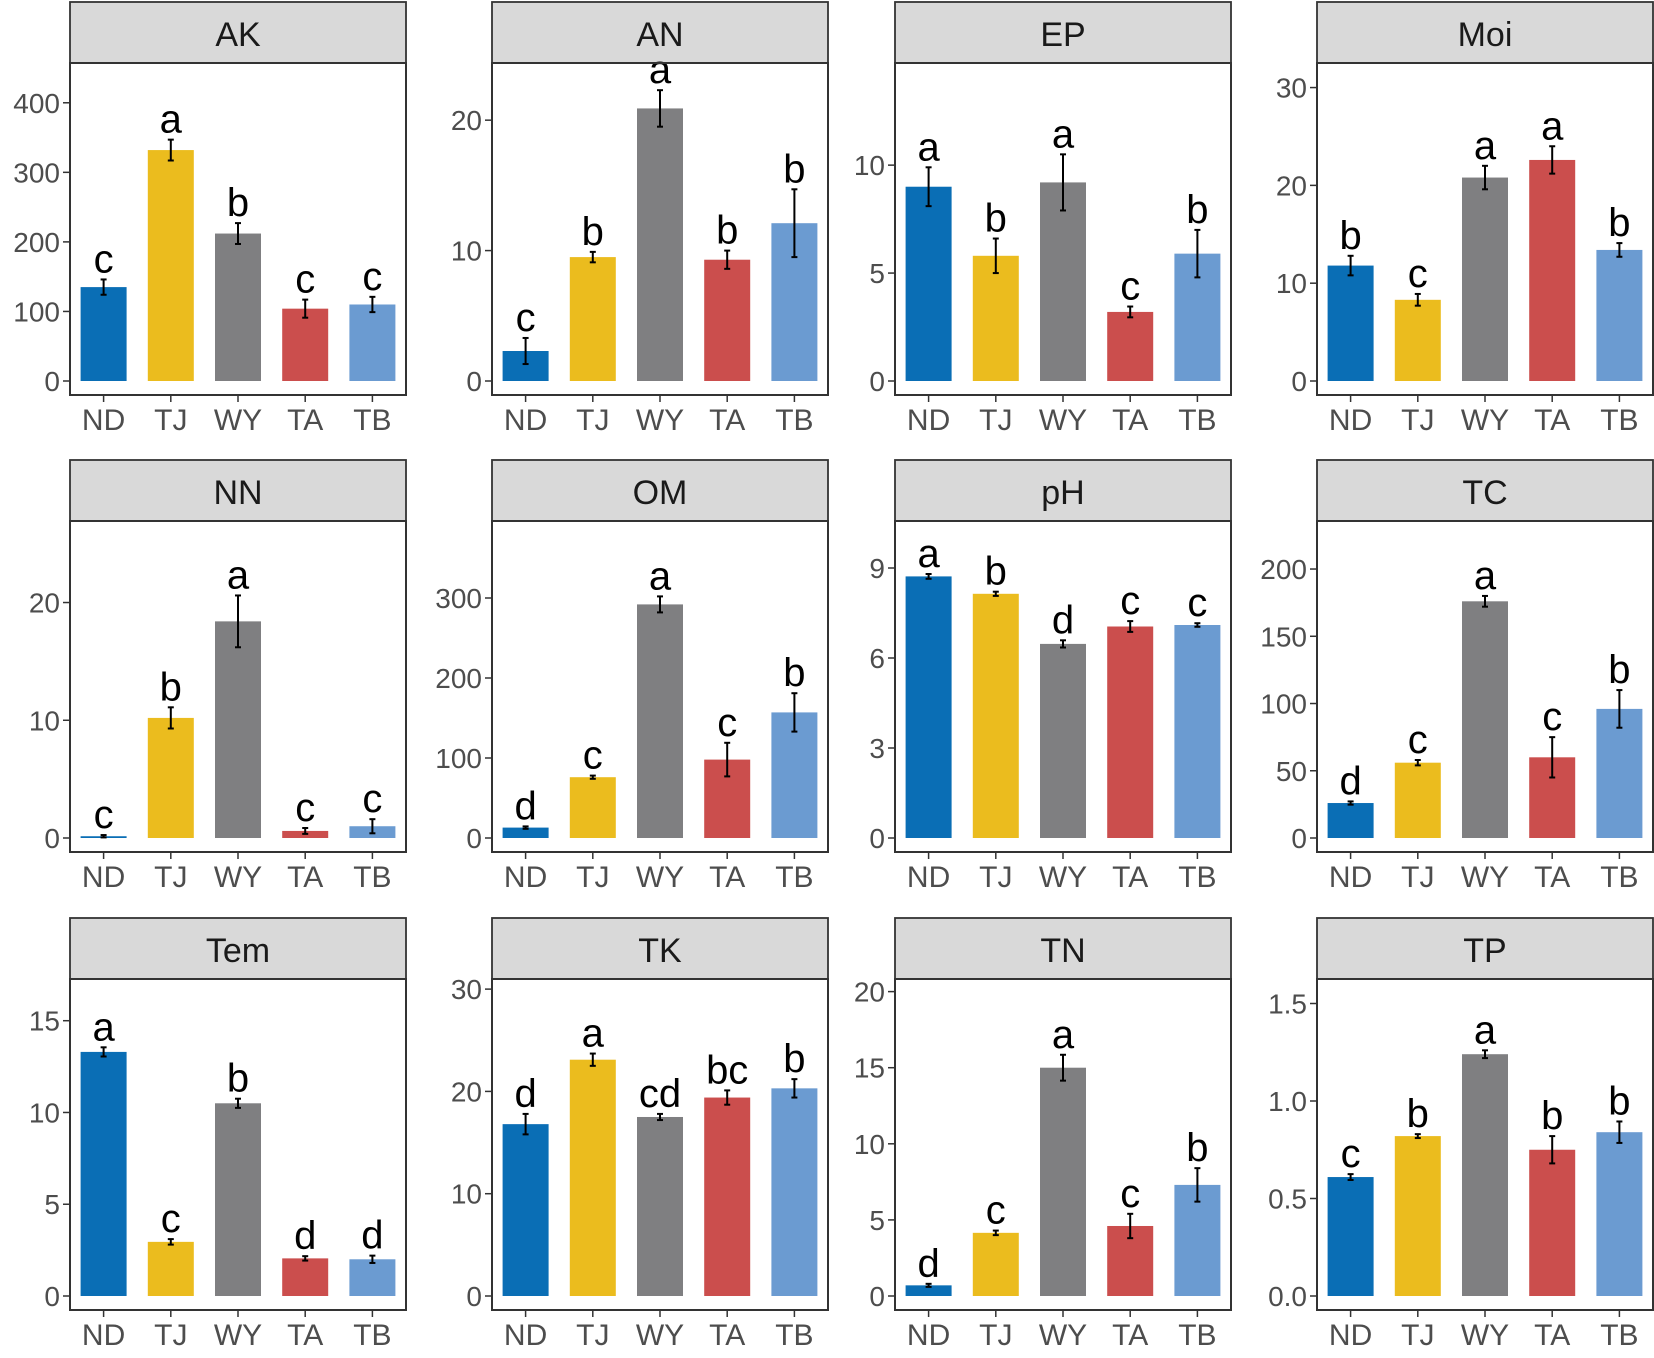 The width and height of the screenshot is (1654, 1358). Describe the element at coordinates (660, 244) in the screenshot. I see `bar-an-wy` at that location.